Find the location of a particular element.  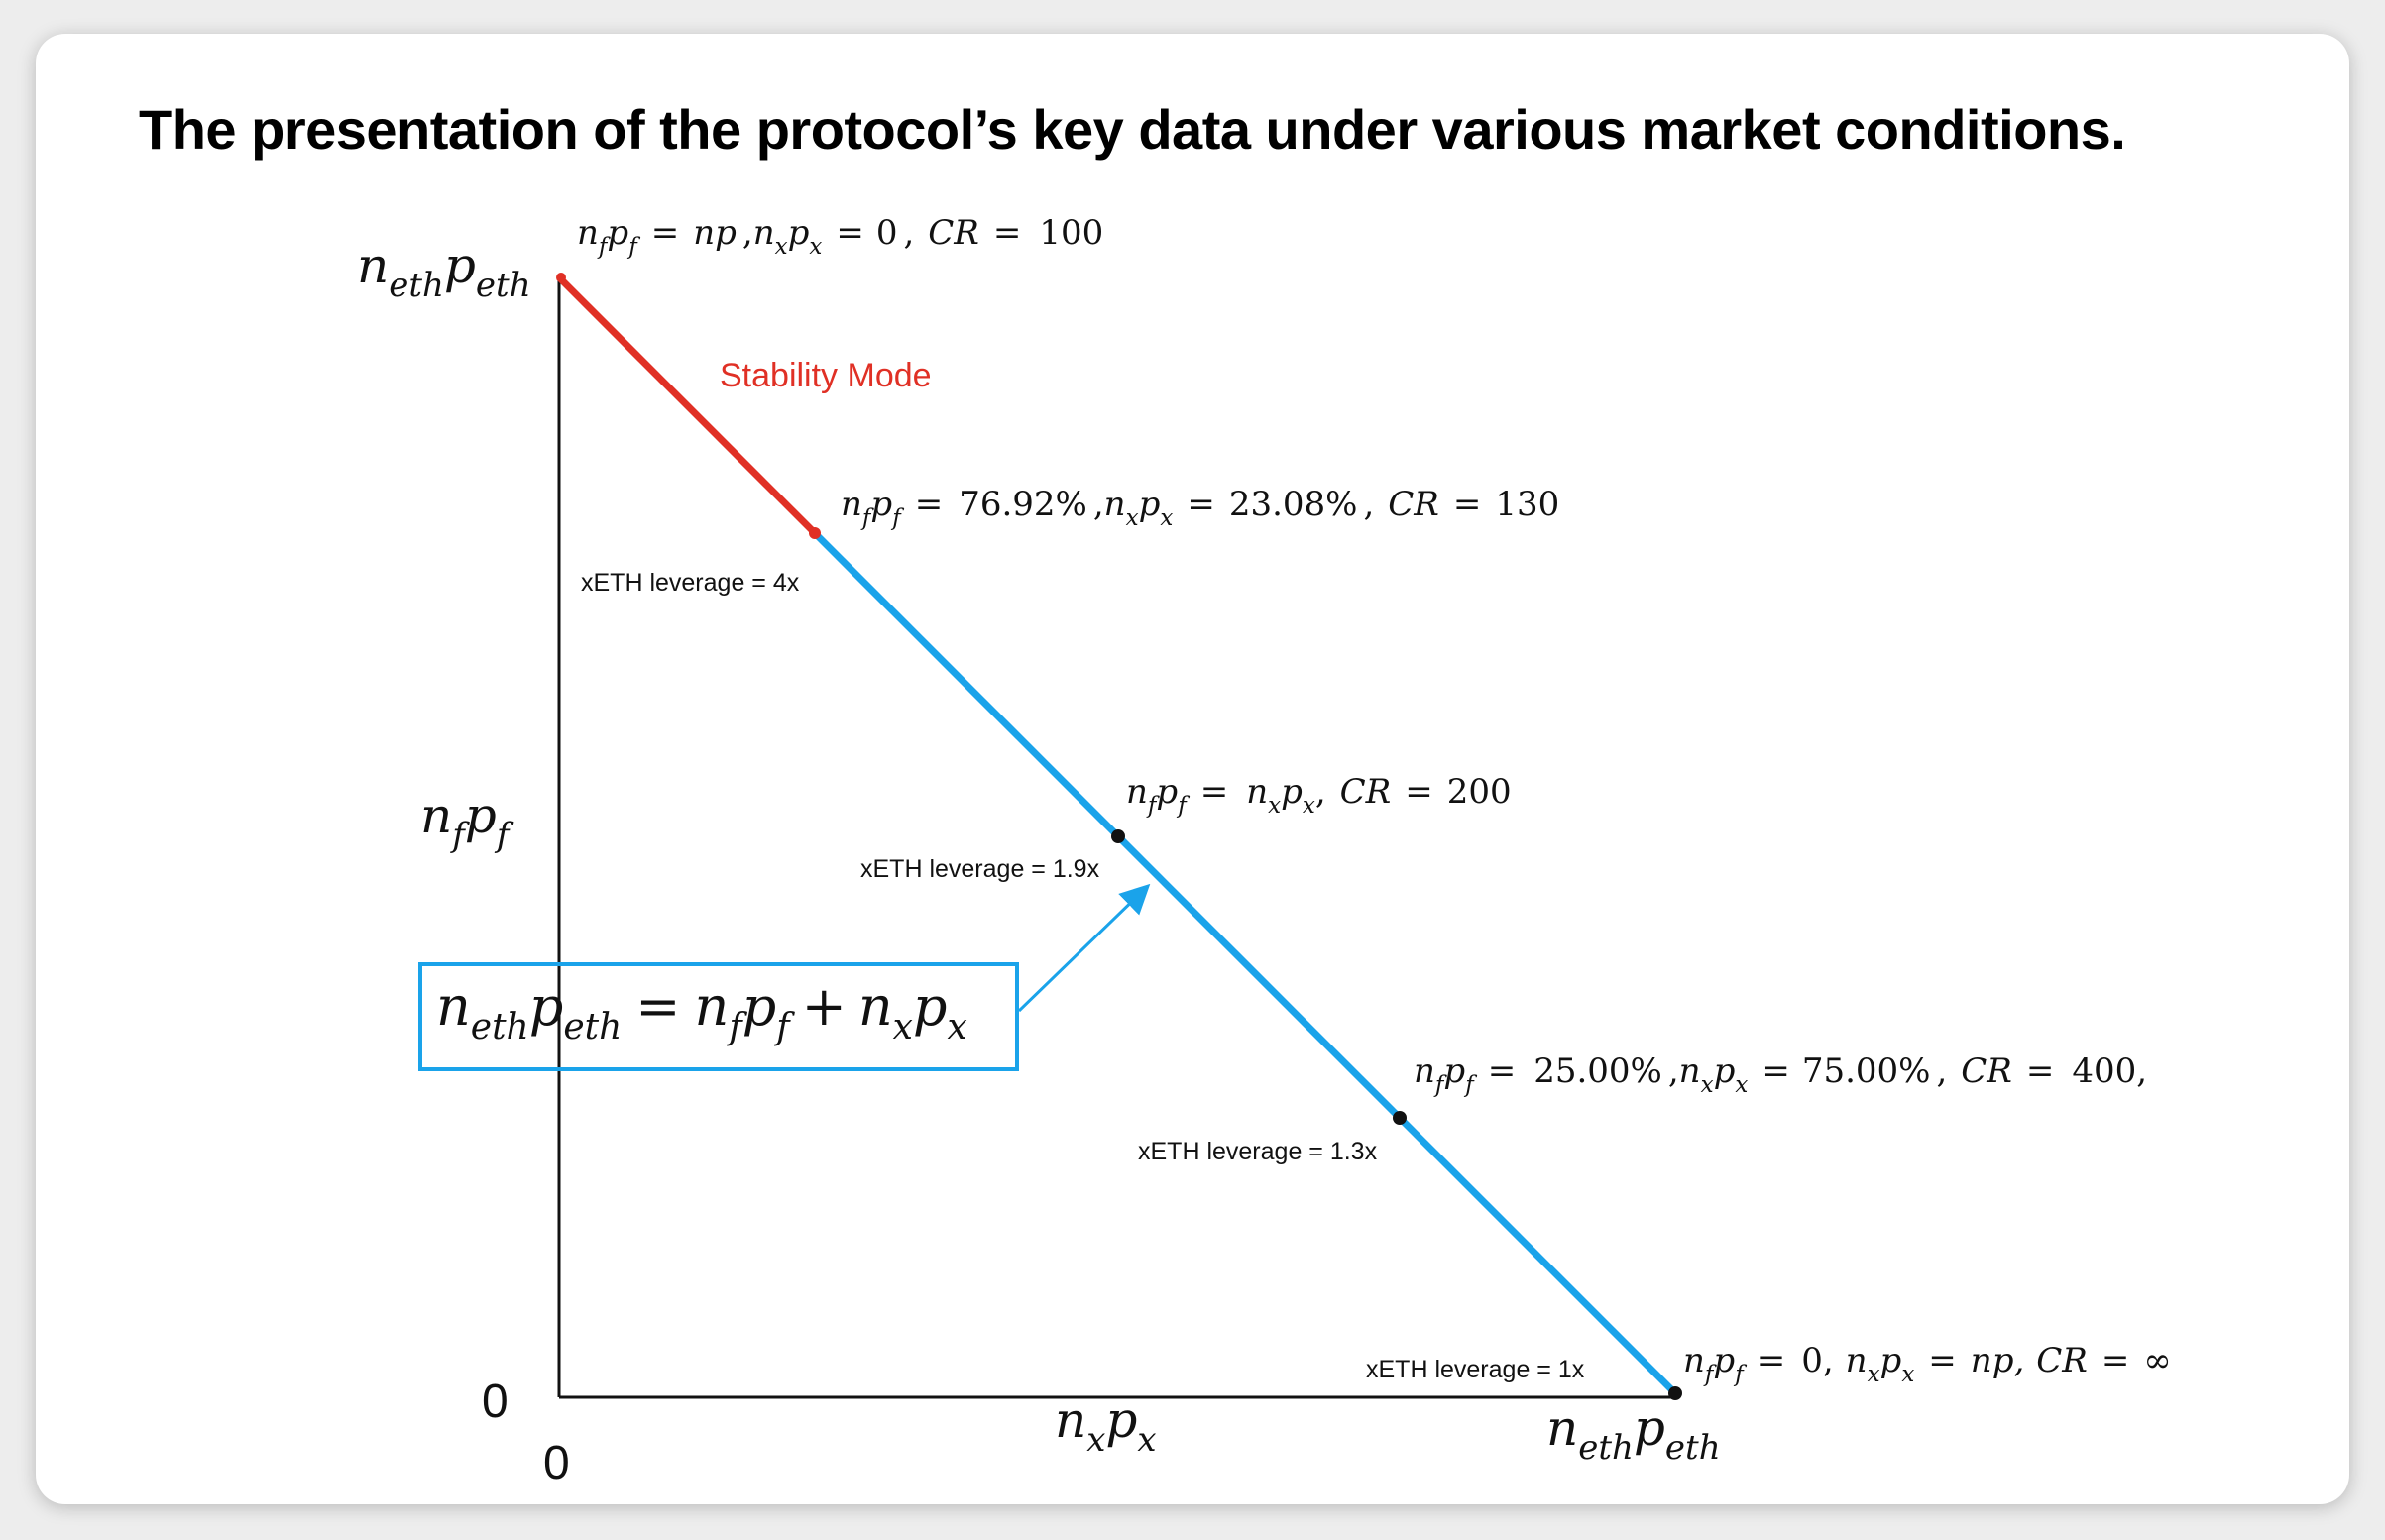

point-cr400-annotation: nfpf = 25.00% ,nxpx = 75.00%, CR = 400, is located at coordinates (1781, 1074).